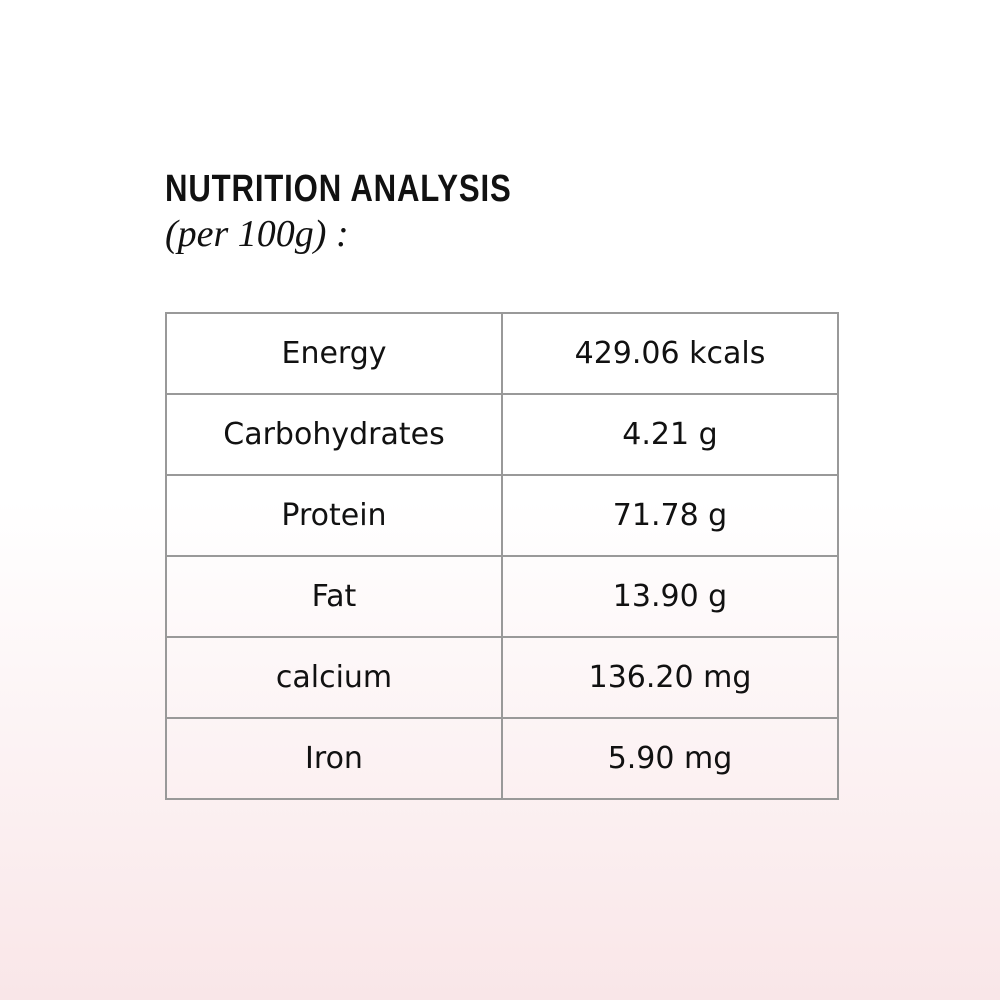  Describe the element at coordinates (338, 189) in the screenshot. I see `title: NUTRITION ANALYSIS` at that location.